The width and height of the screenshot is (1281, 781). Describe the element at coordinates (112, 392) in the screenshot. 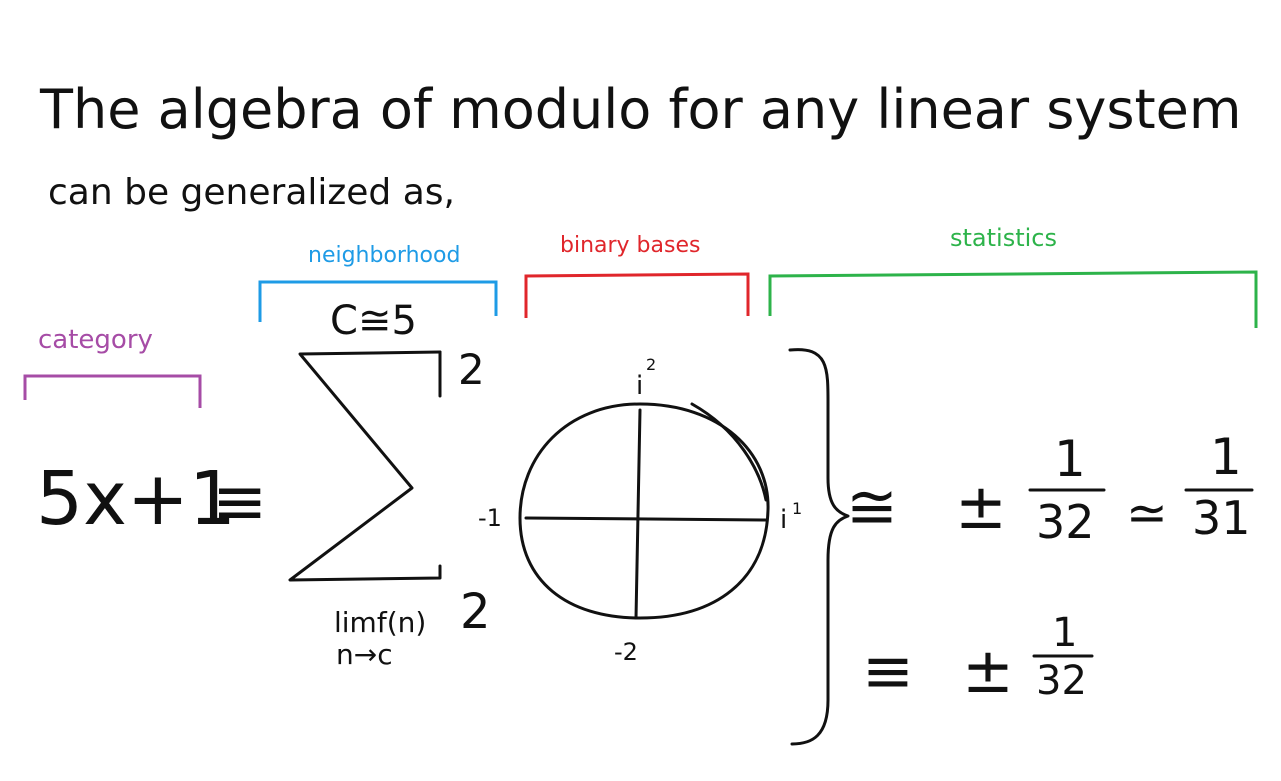

I see `category-bracket` at that location.